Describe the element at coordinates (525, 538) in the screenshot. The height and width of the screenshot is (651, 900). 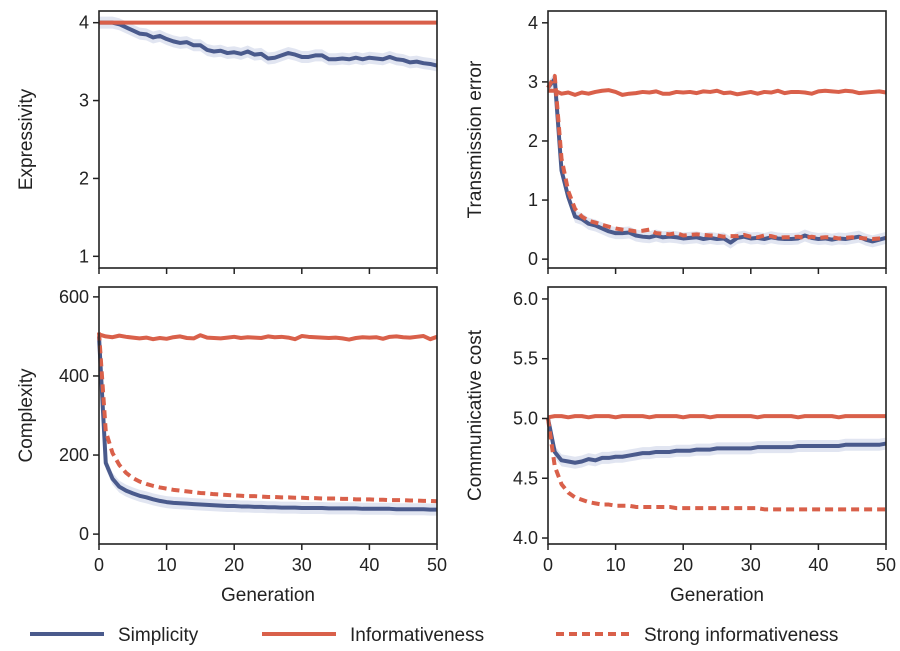
I see `y-tick-label: 4.0` at that location.